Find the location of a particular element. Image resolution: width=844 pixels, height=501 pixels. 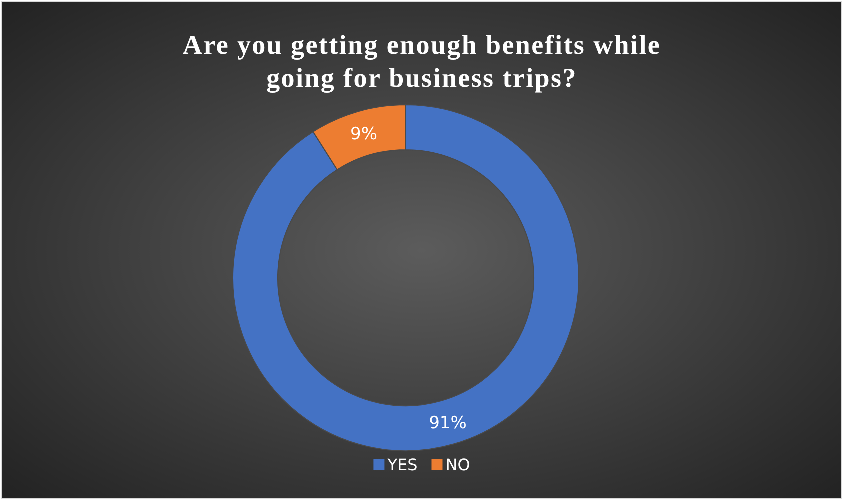

data-label: 9% is located at coordinates (364, 134).